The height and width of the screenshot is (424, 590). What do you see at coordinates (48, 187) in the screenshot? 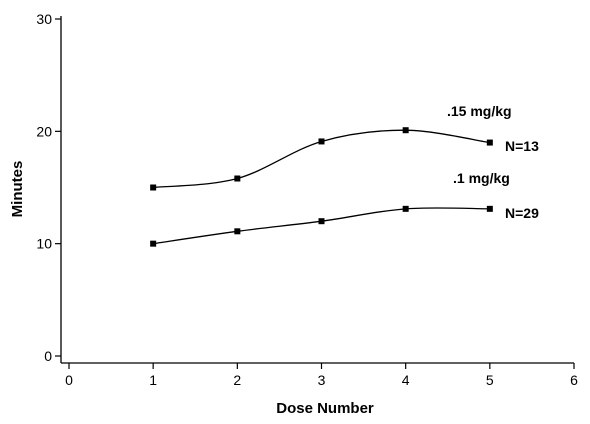
I see `y-ticks: 0 10 20 30` at bounding box center [48, 187].